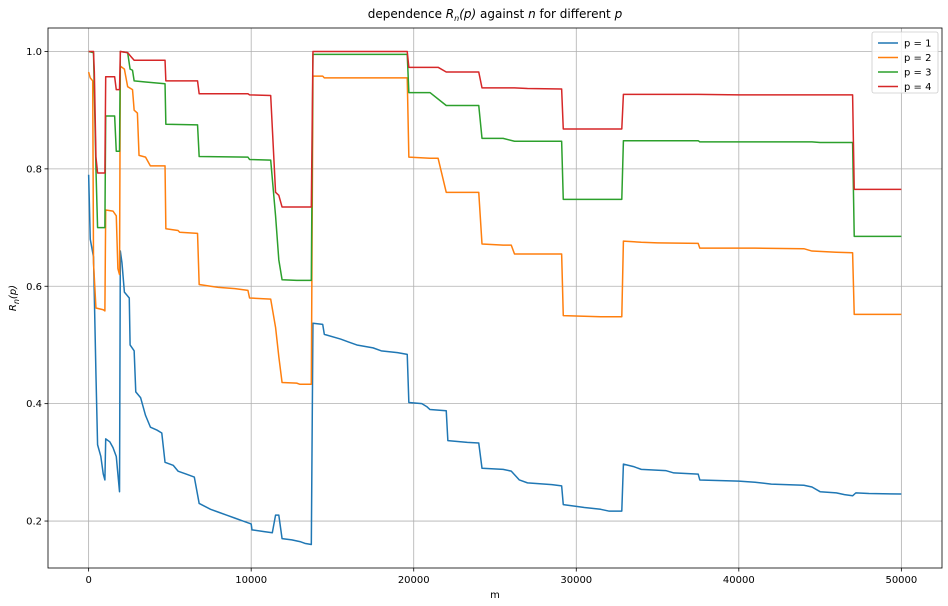  I want to click on legend-box, so click(905, 62).